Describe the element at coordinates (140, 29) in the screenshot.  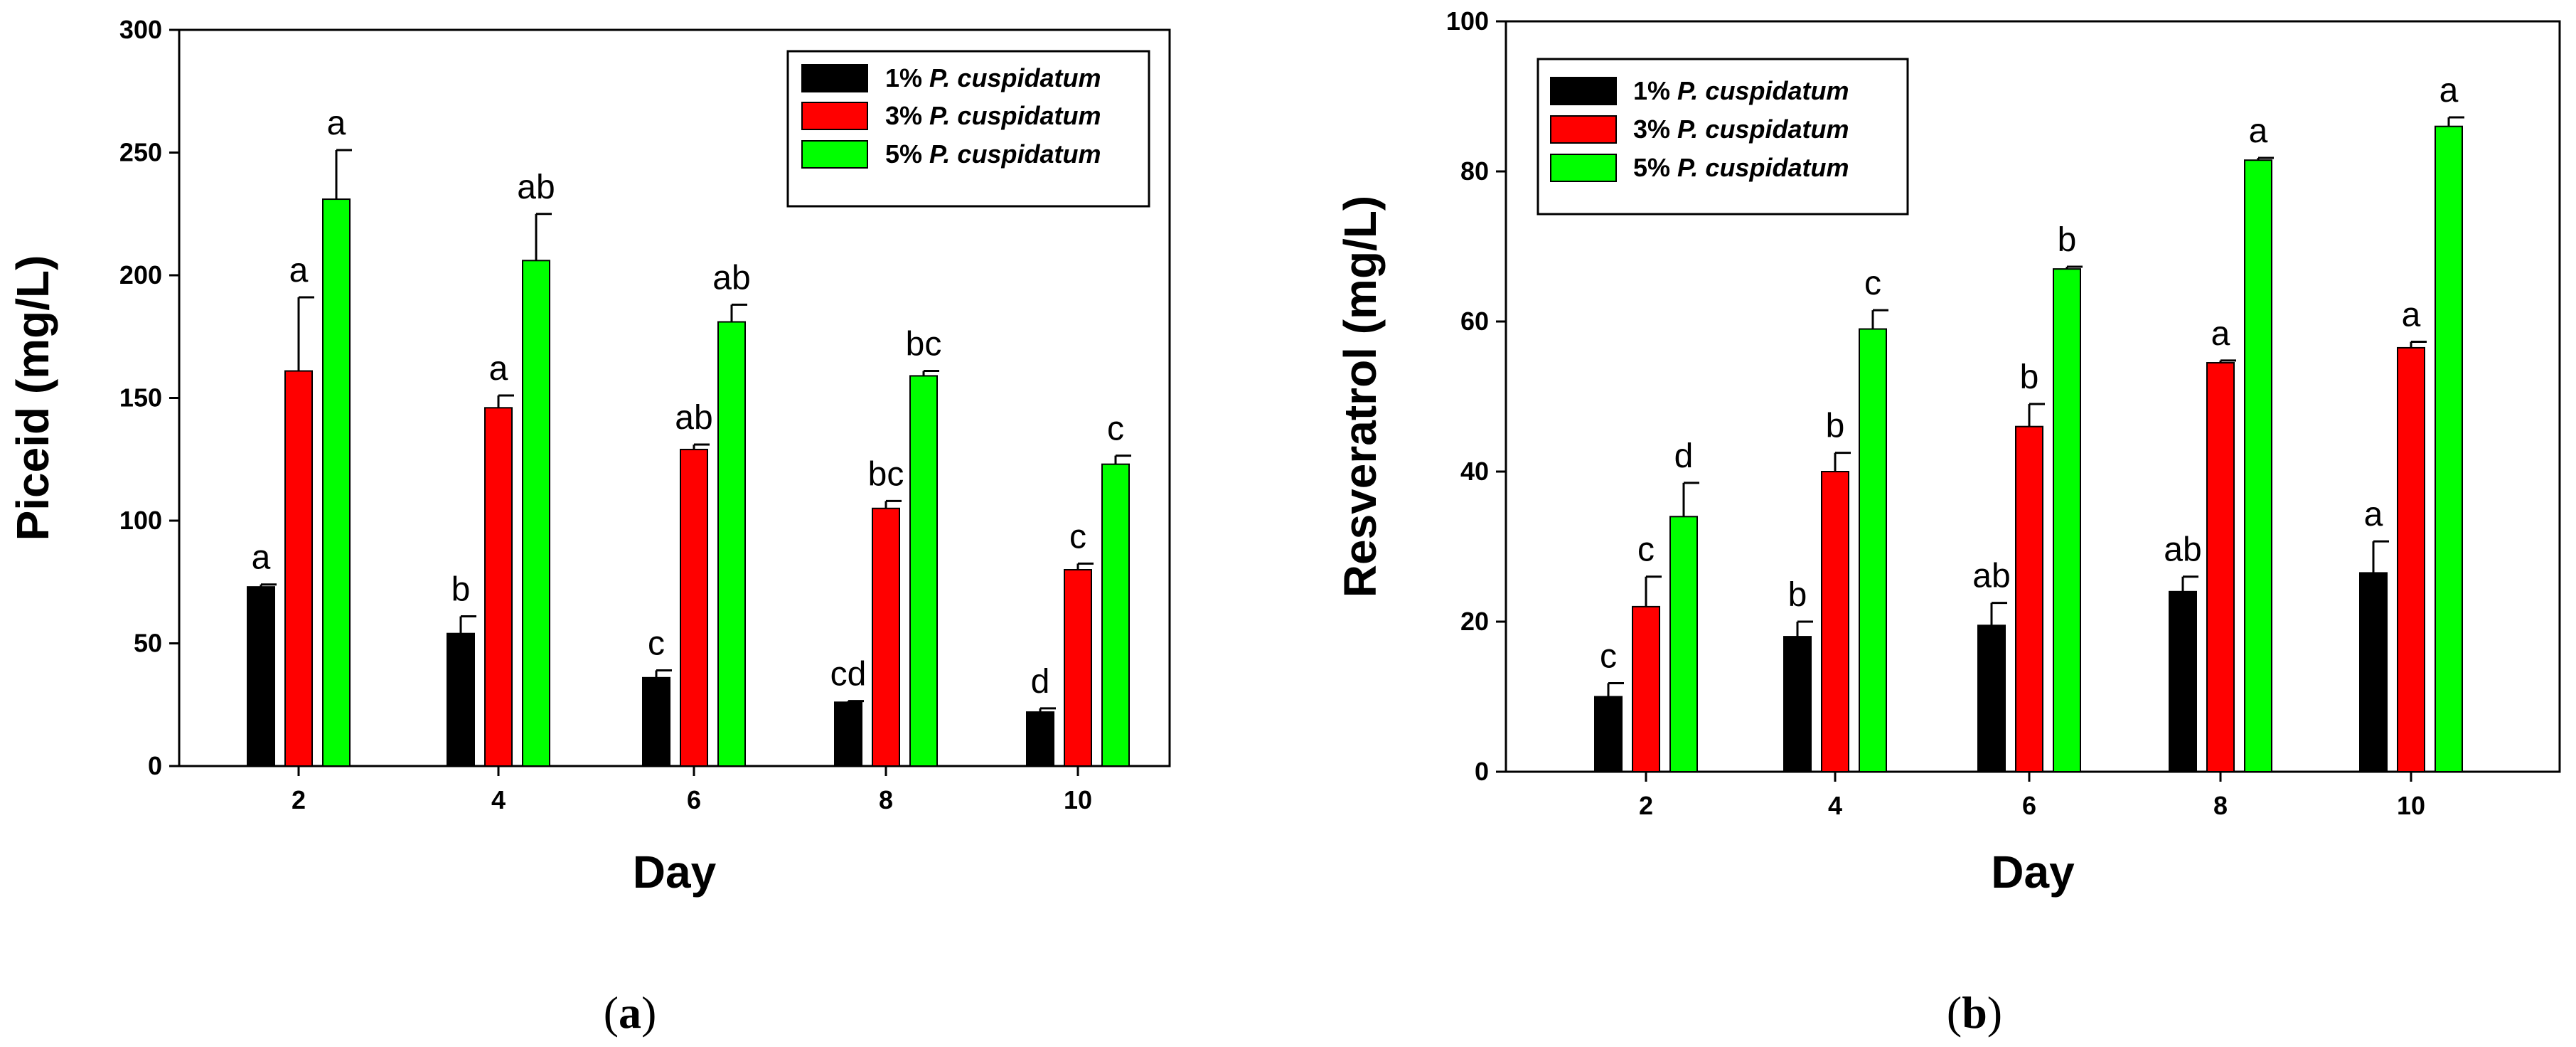
I see `y-tick-label: 300` at that location.